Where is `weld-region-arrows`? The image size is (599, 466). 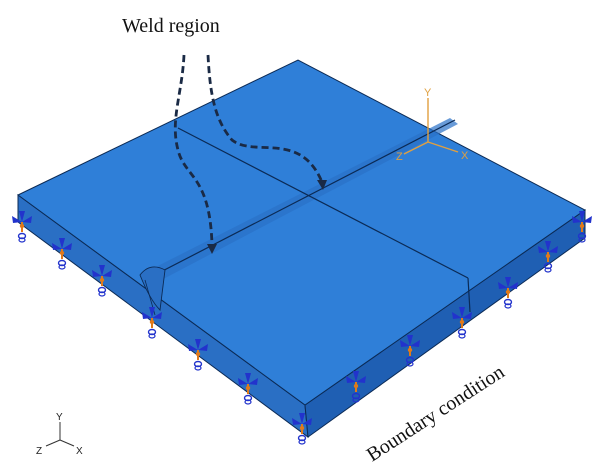
weld-region-arrows is located at coordinates (248, 150).